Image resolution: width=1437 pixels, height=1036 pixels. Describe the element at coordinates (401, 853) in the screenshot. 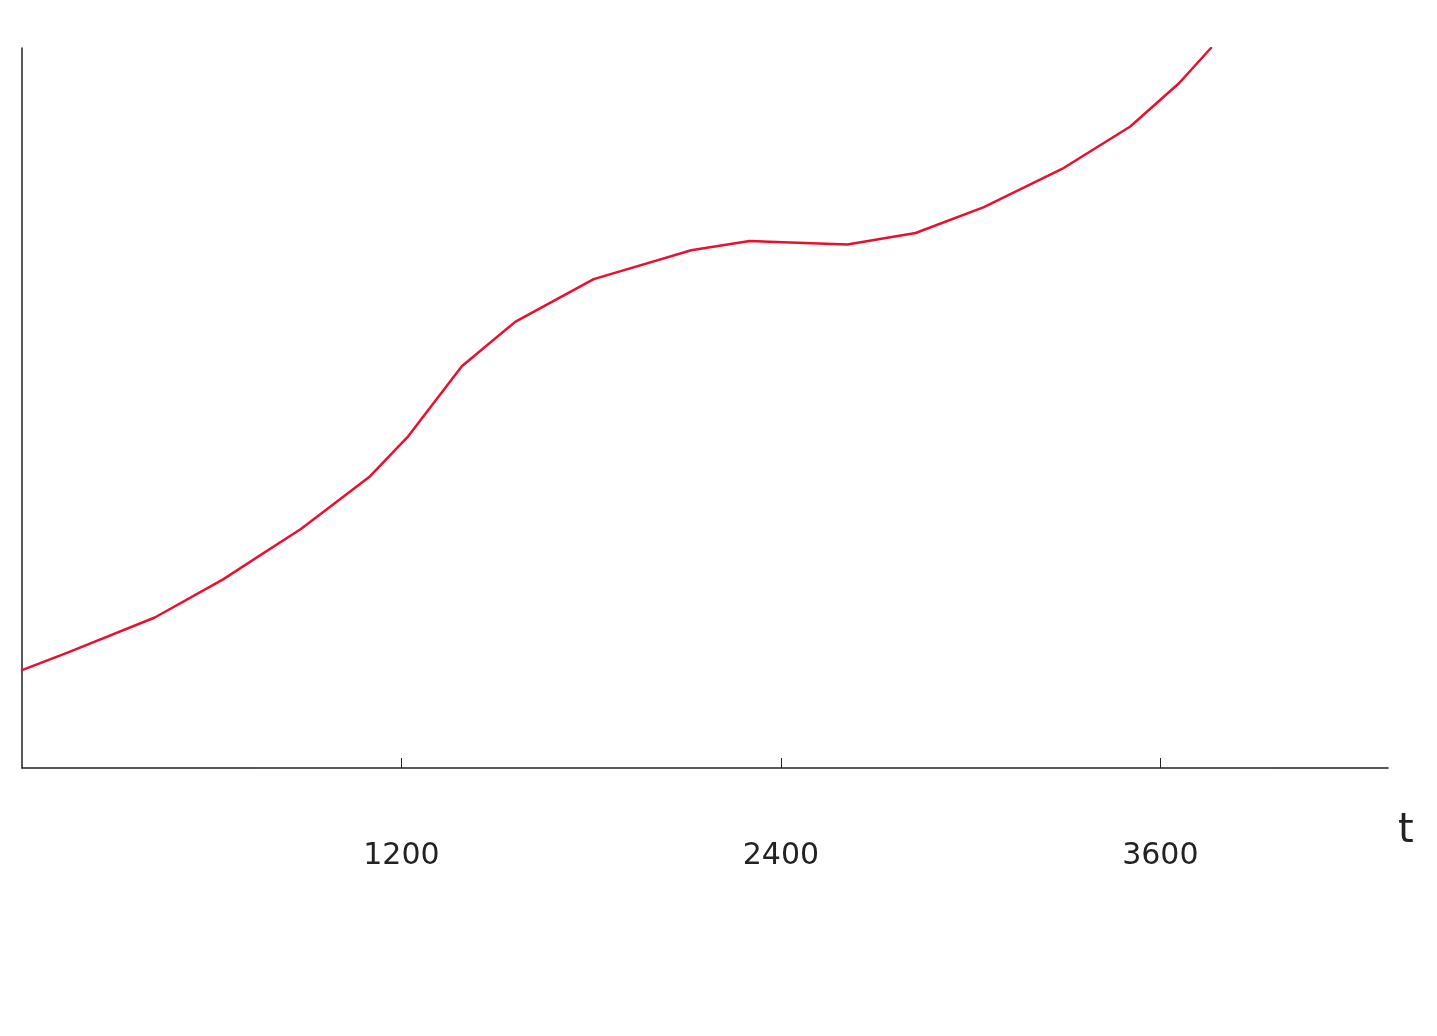

I see `x-tick-label: 1200` at that location.